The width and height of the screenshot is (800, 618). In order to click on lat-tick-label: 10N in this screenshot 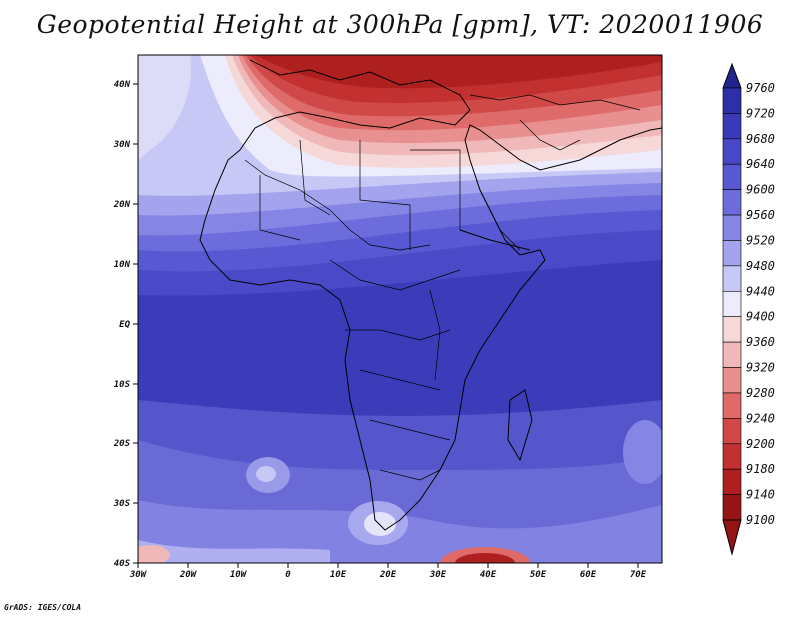, I will do `click(122, 265)`.